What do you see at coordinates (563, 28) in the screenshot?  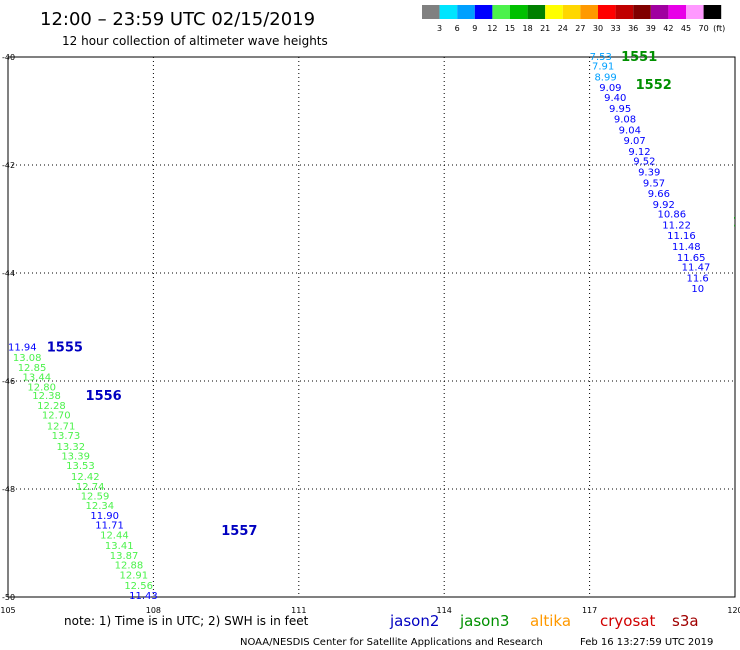 I see `color-scale-label: 24` at bounding box center [563, 28].